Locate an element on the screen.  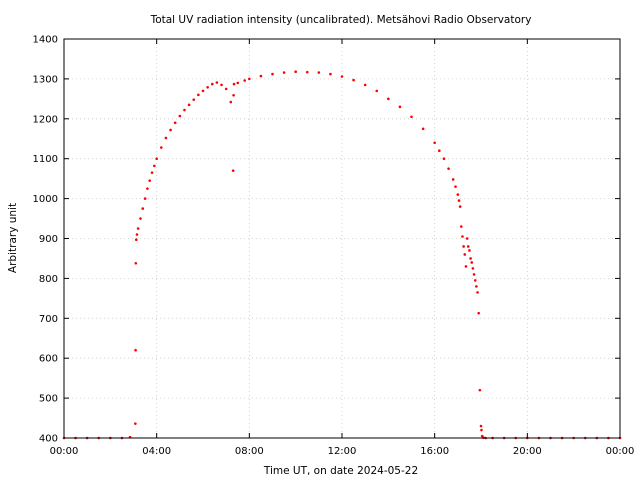
y-tick-label: 1400 is located at coordinates (45, 40).